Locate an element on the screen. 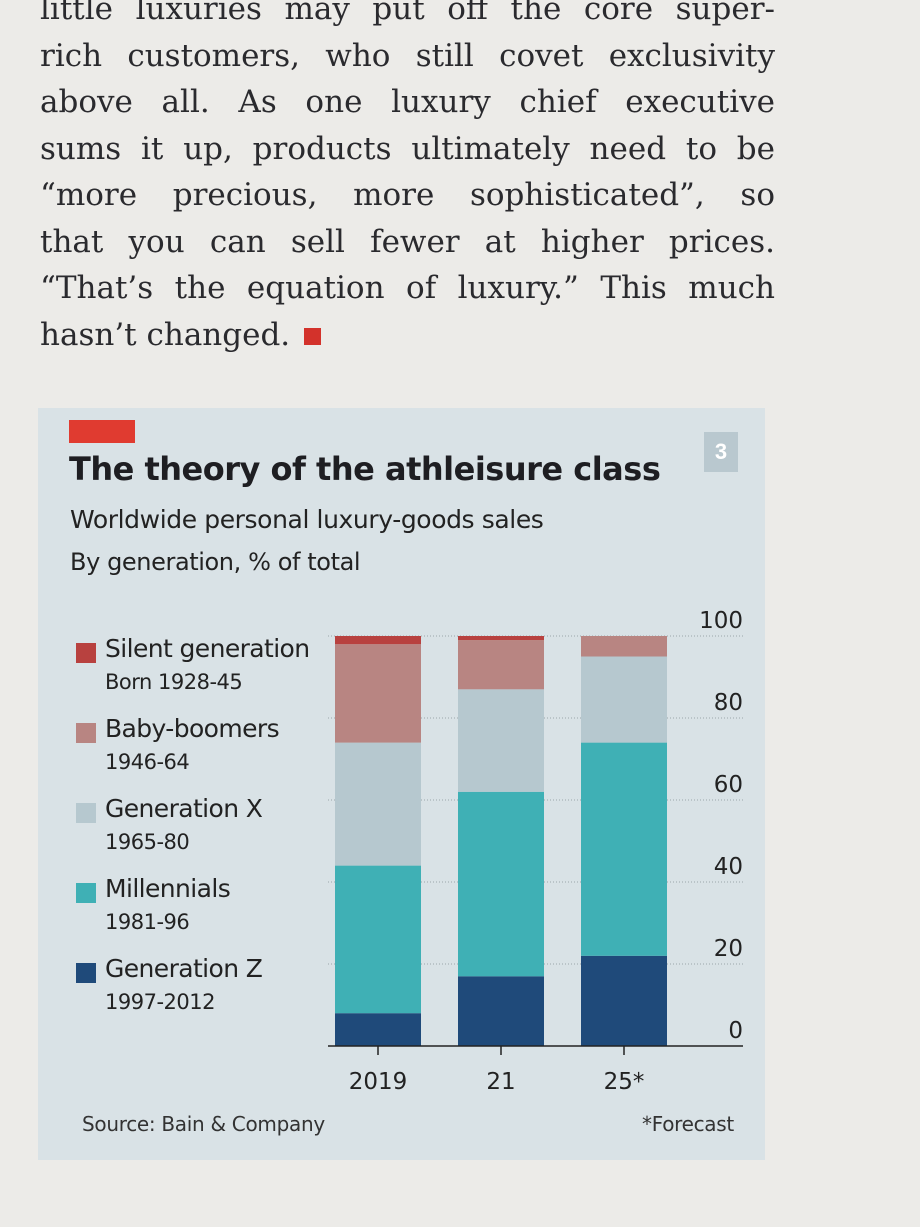 The width and height of the screenshot is (920, 1227). red-square-icon is located at coordinates (313, 336).